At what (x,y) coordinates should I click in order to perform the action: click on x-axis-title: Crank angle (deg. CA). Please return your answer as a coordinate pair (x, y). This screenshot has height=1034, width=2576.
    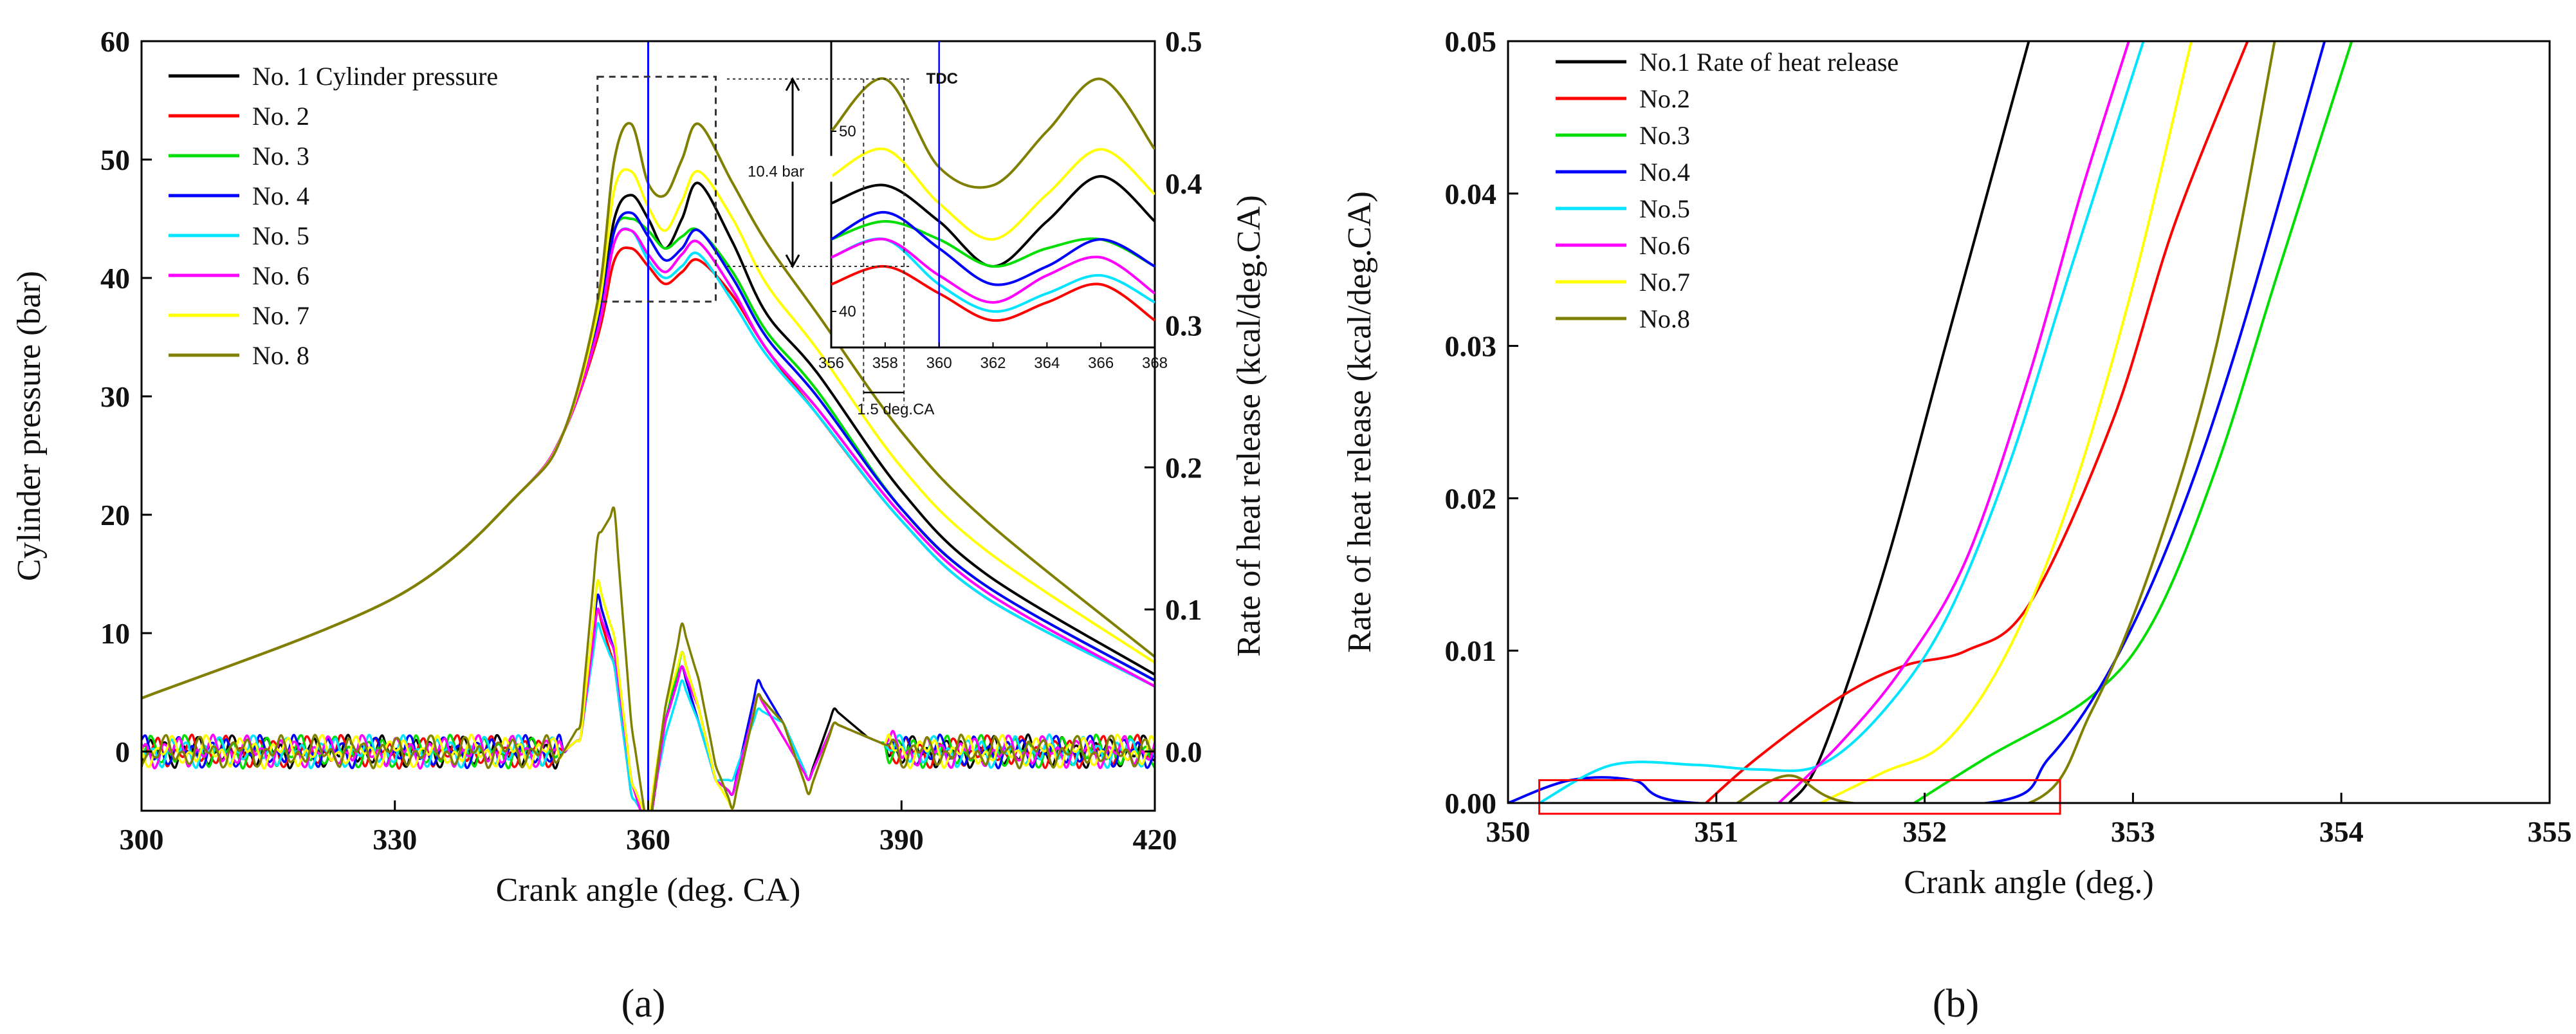
    Looking at the image, I should click on (648, 890).